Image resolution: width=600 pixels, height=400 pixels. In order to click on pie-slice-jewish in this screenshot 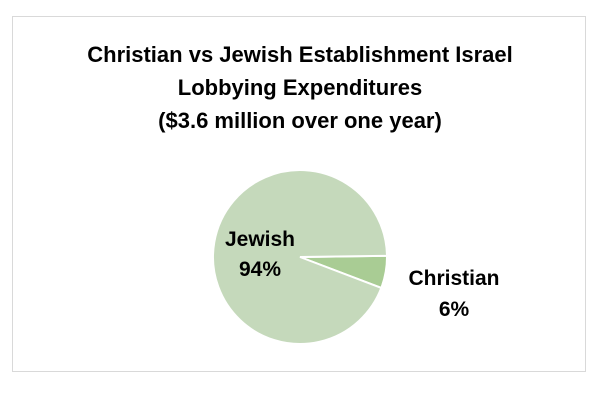, I will do `click(300, 257)`.